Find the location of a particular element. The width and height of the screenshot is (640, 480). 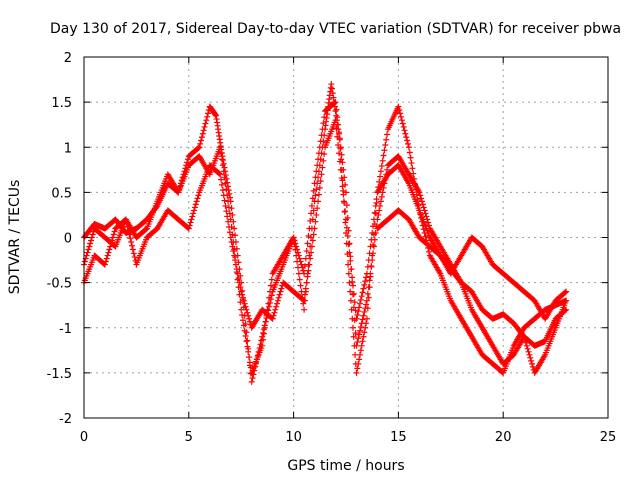

y-tick-label: 0.5 is located at coordinates (61, 193).